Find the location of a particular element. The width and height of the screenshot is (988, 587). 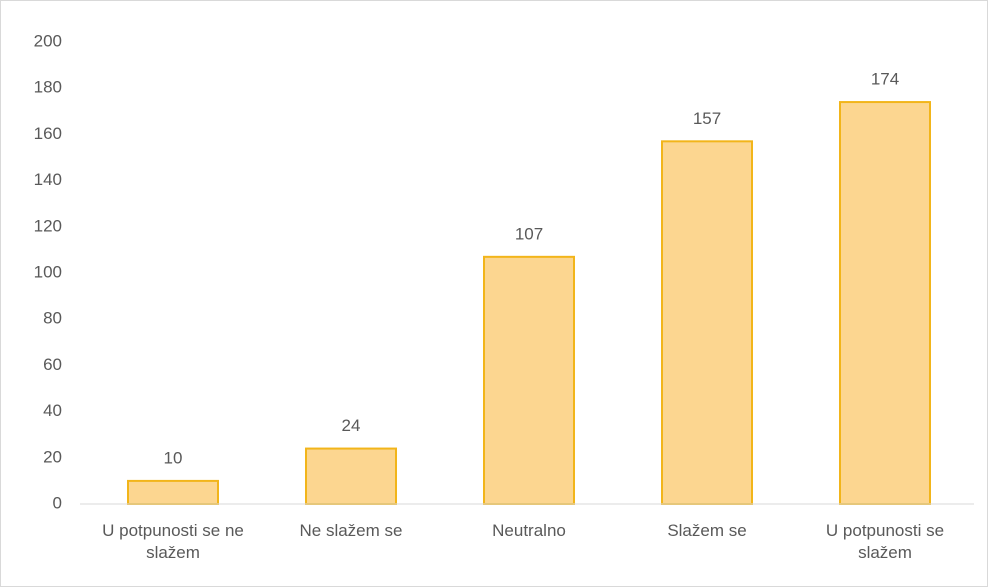

y-tick-label: 100 is located at coordinates (48, 271).